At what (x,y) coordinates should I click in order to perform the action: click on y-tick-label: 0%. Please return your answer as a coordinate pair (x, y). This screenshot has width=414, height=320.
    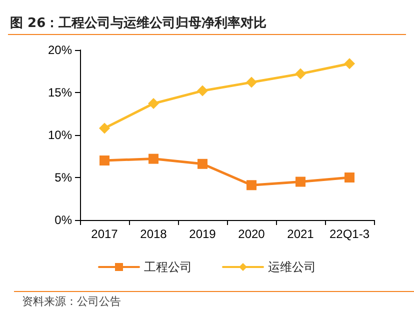
    Looking at the image, I should click on (63, 220).